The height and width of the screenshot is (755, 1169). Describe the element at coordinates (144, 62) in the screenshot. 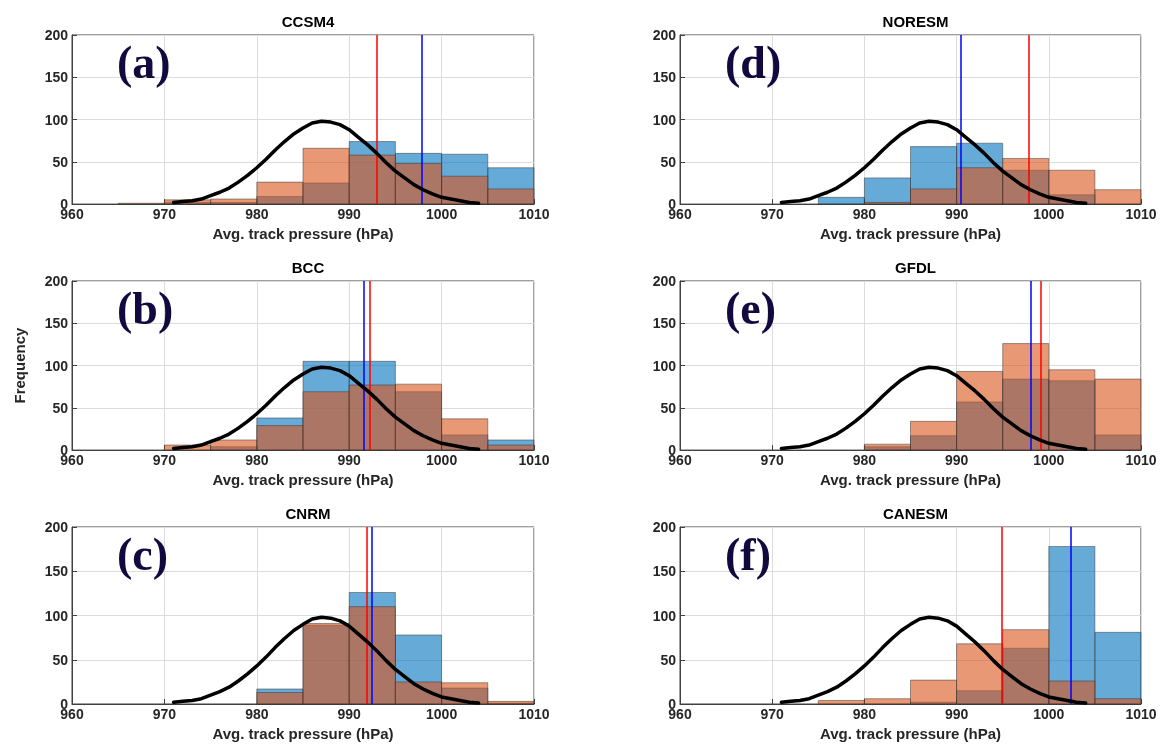

I see `annotation: (a)` at that location.